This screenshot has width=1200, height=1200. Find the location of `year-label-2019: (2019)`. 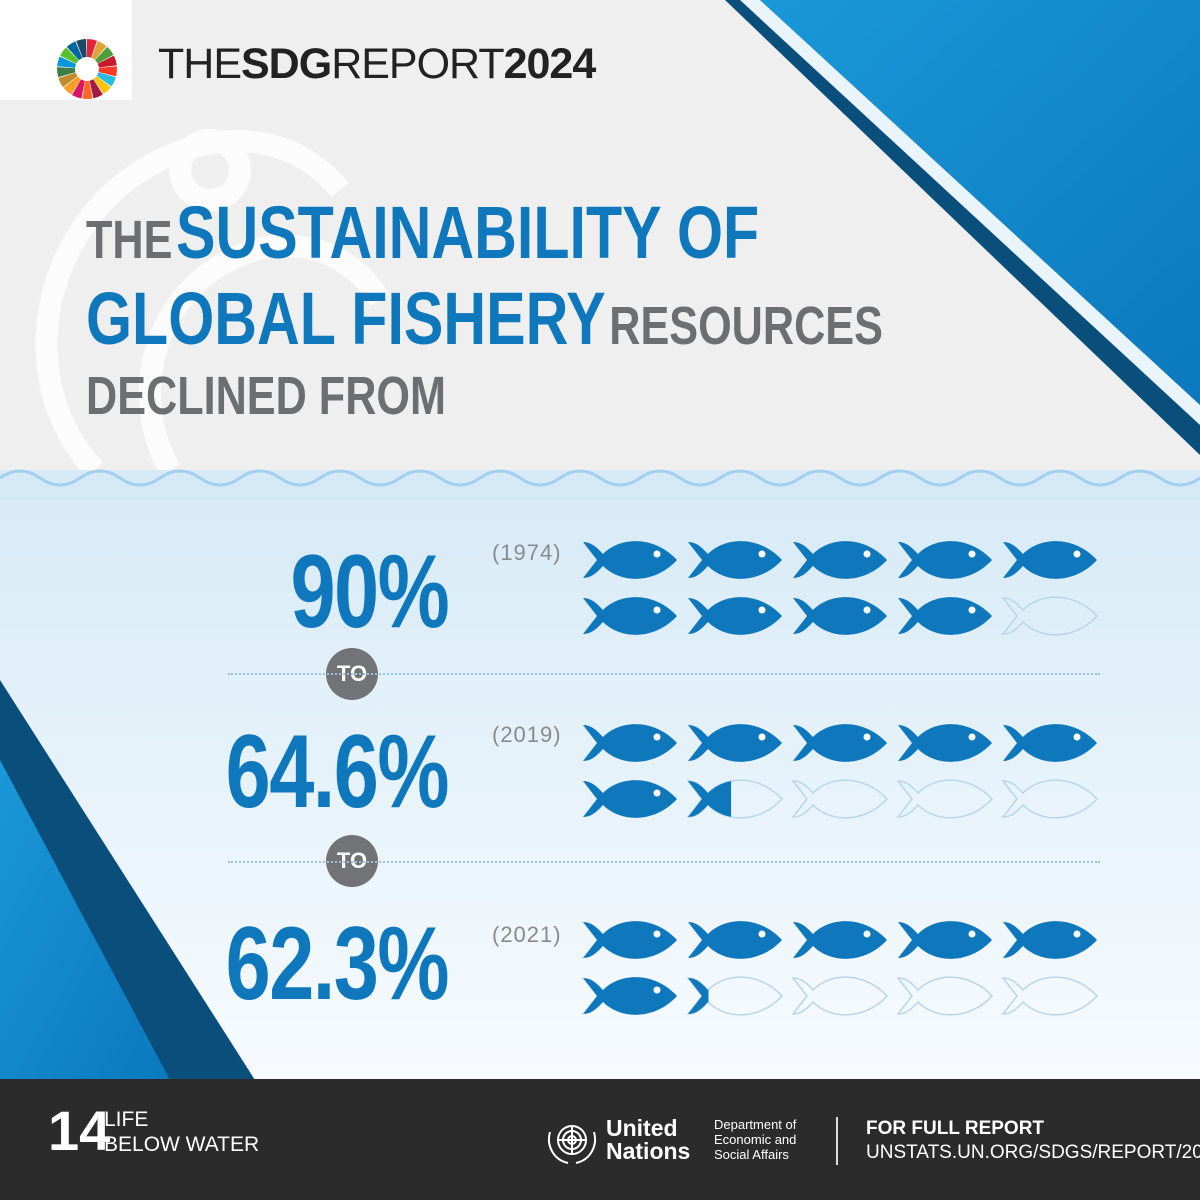

year-label-2019: (2019) is located at coordinates (527, 734).